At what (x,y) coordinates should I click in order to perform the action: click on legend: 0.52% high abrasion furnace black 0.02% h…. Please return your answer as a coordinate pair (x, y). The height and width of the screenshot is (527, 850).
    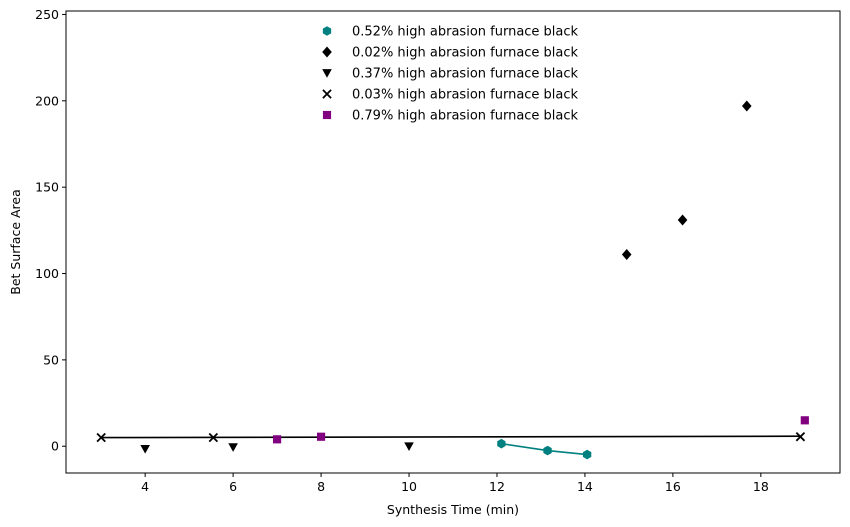
    Looking at the image, I should click on (450, 74).